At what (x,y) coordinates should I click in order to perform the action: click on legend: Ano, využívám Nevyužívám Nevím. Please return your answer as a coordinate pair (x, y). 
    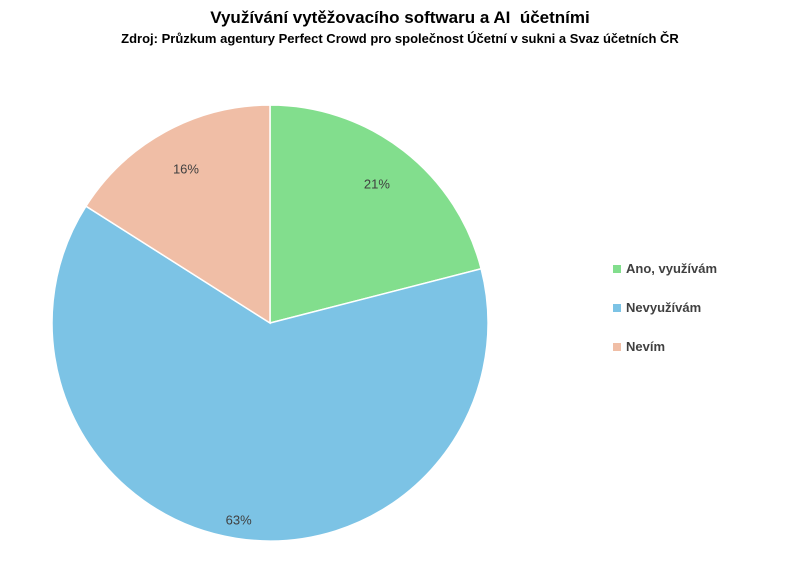
    Looking at the image, I should click on (665, 317).